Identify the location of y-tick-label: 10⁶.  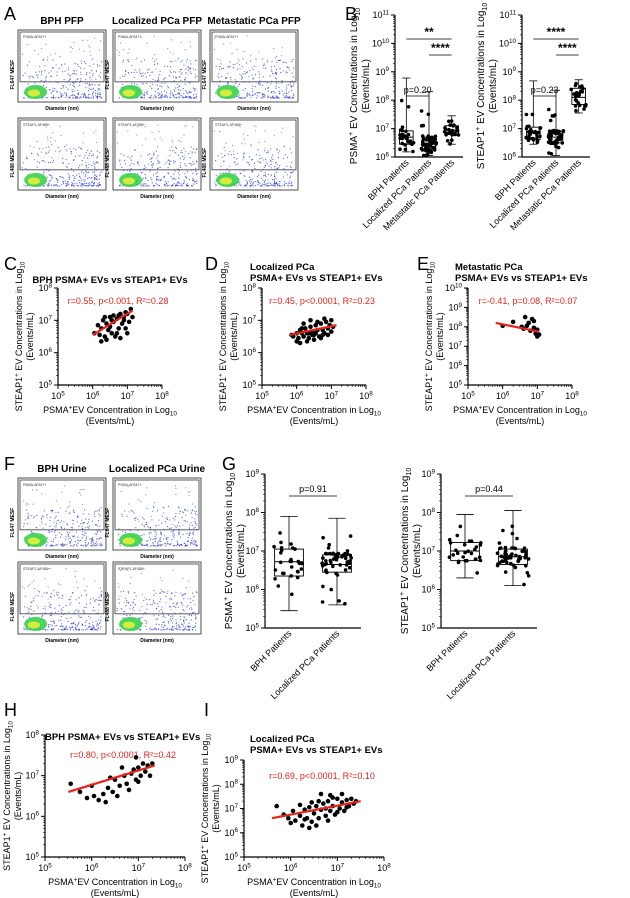
(455, 365).